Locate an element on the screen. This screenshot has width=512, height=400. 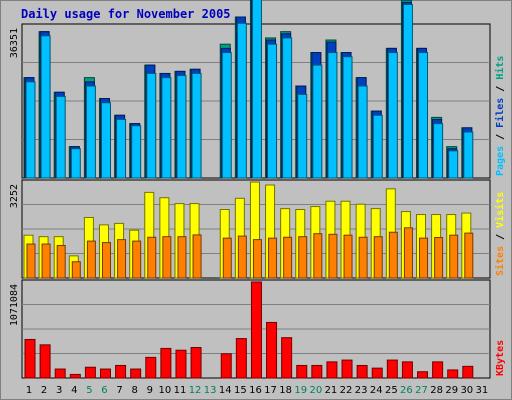
day-label: 4 is located at coordinates (74, 390).